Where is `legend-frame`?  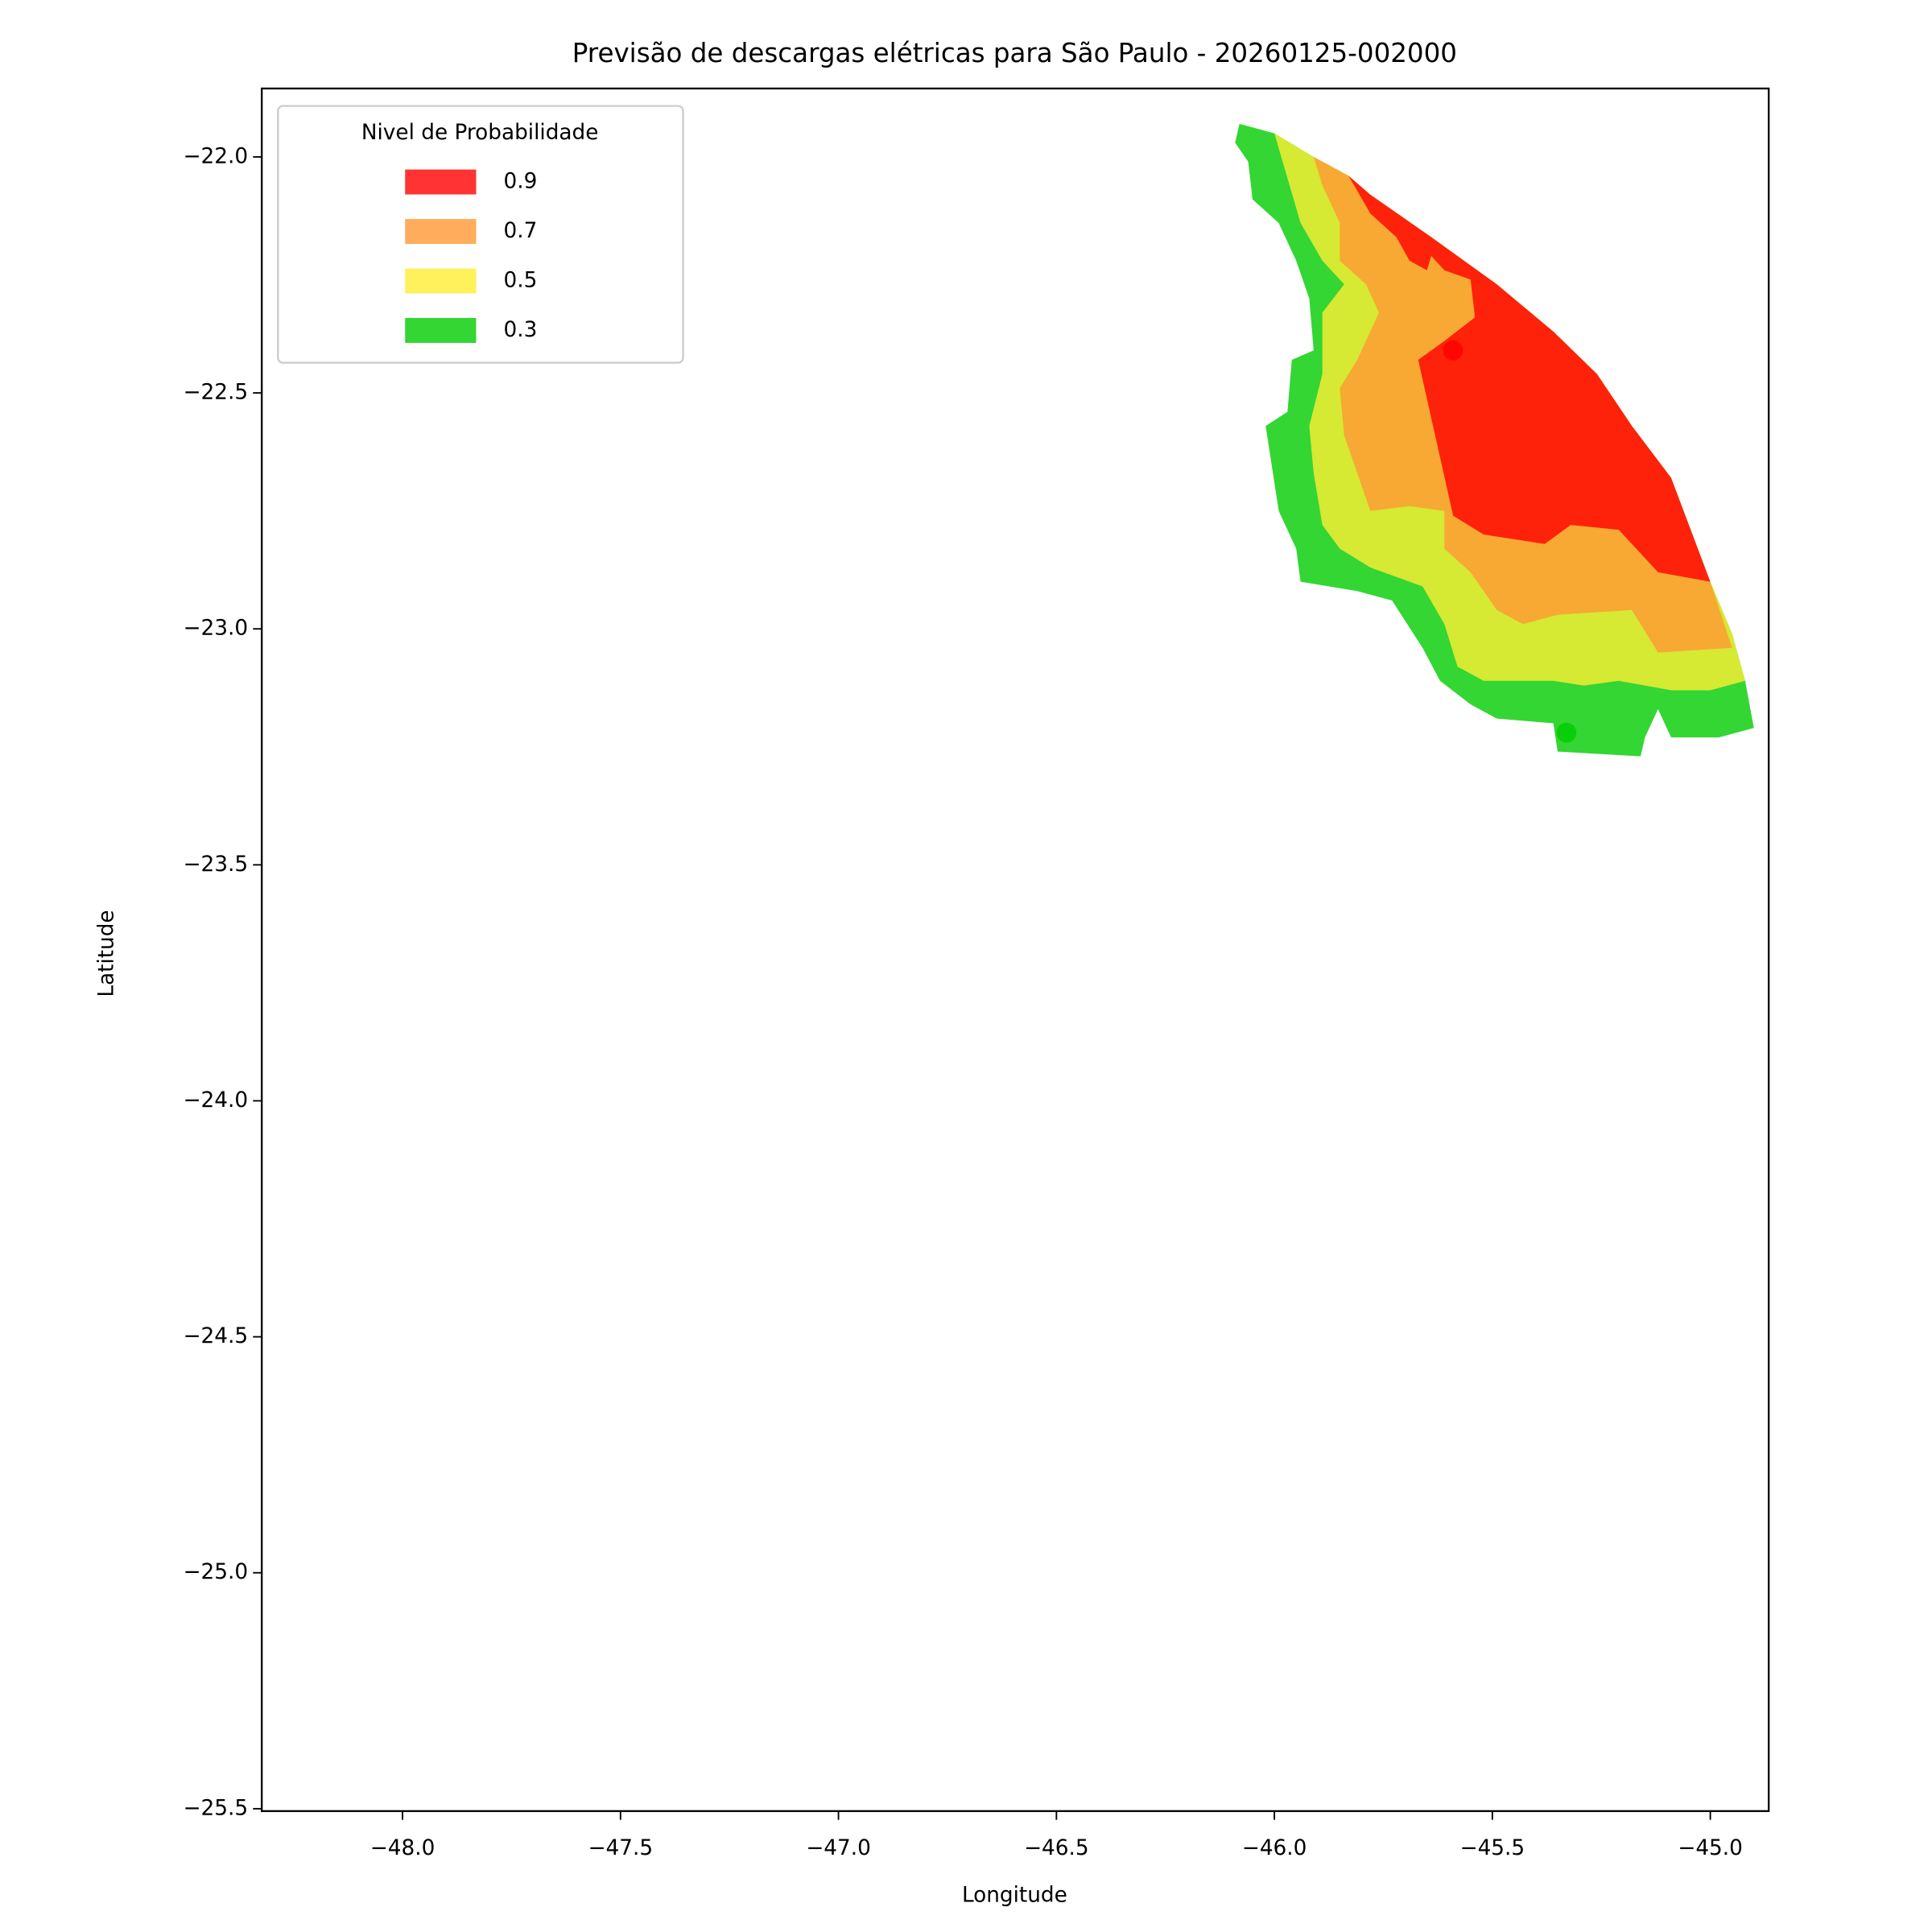 legend-frame is located at coordinates (480, 234).